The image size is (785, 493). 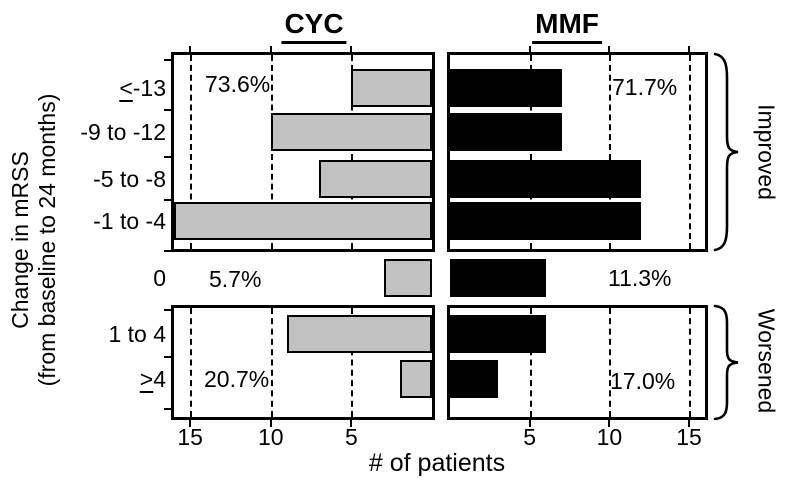 I want to click on improved-group-label: Improved, so click(x=766, y=152).